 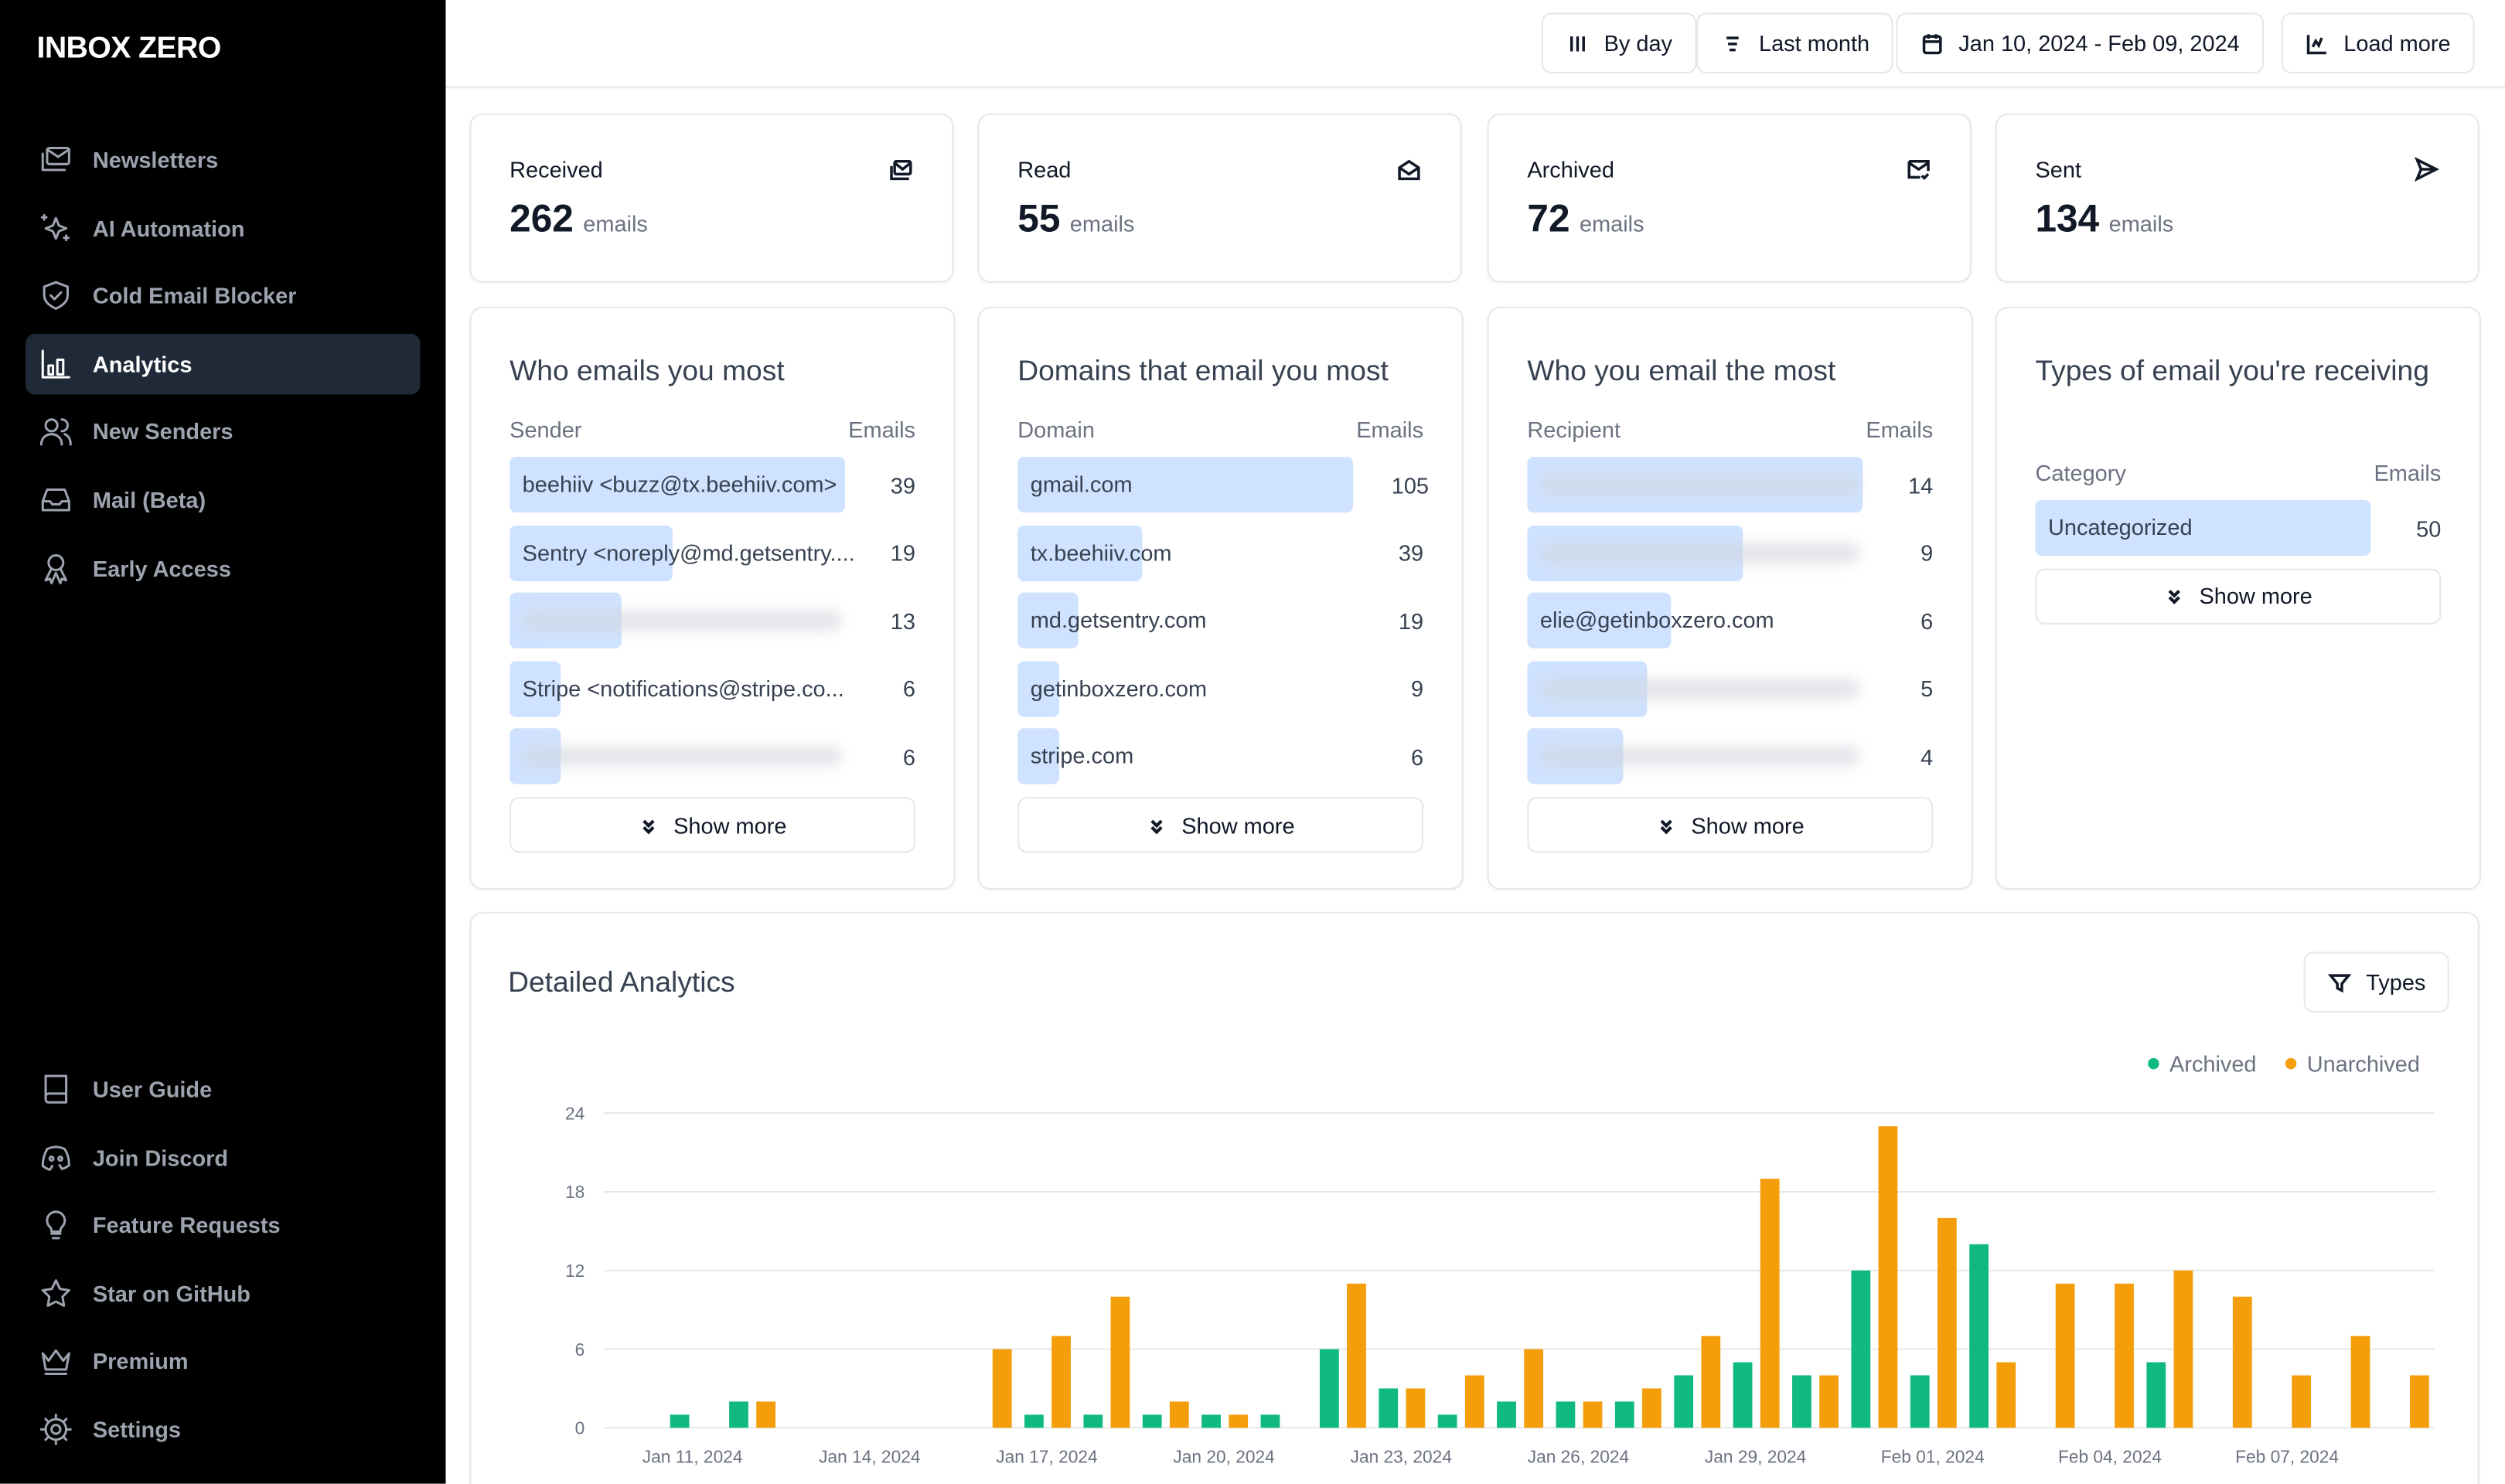 What do you see at coordinates (1921, 484) in the screenshot?
I see `row-value: 14` at bounding box center [1921, 484].